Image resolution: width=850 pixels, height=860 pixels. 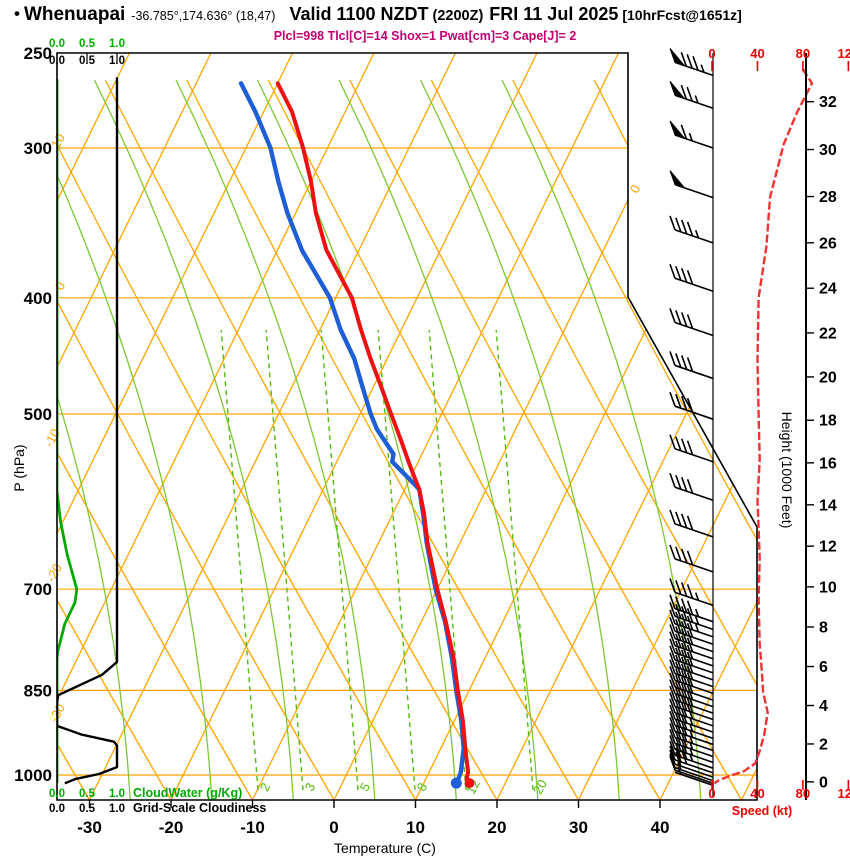 What do you see at coordinates (52, 438) in the screenshot?
I see `dry-adiabat-label: -10` at bounding box center [52, 438].